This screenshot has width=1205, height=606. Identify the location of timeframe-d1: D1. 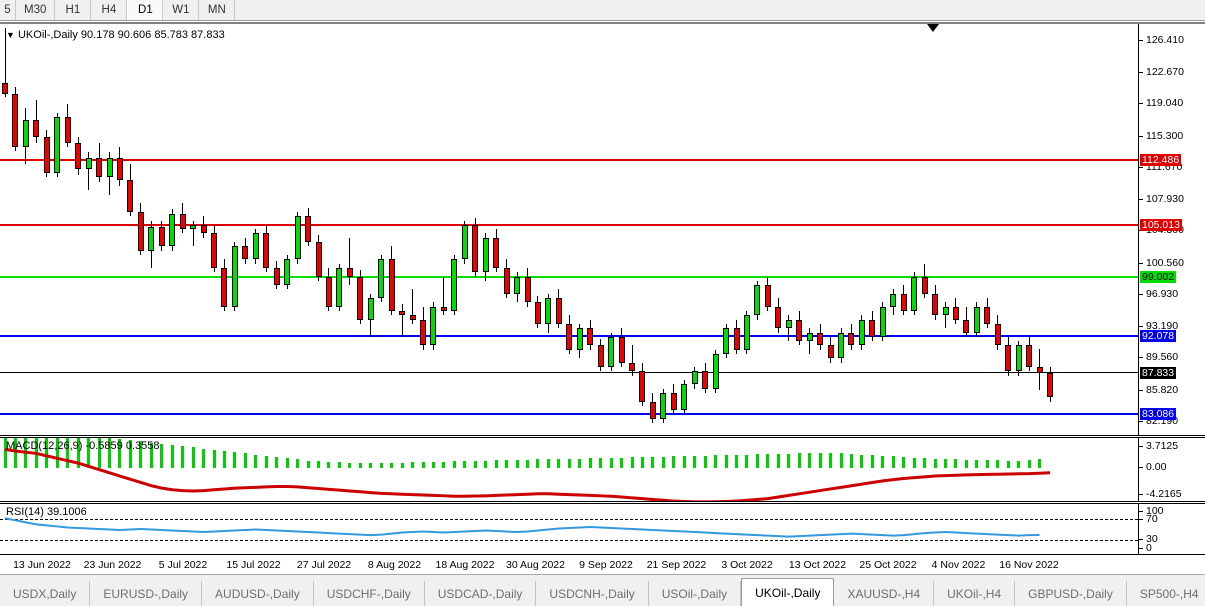
(145, 10).